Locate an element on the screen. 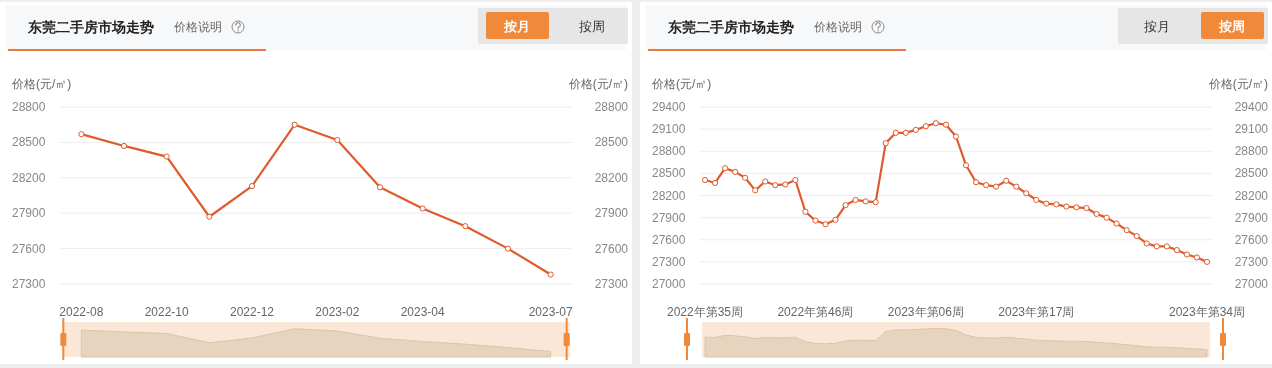 This screenshot has width=1272, height=368. x-tick-label: 2023年第06周 is located at coordinates (925, 312).